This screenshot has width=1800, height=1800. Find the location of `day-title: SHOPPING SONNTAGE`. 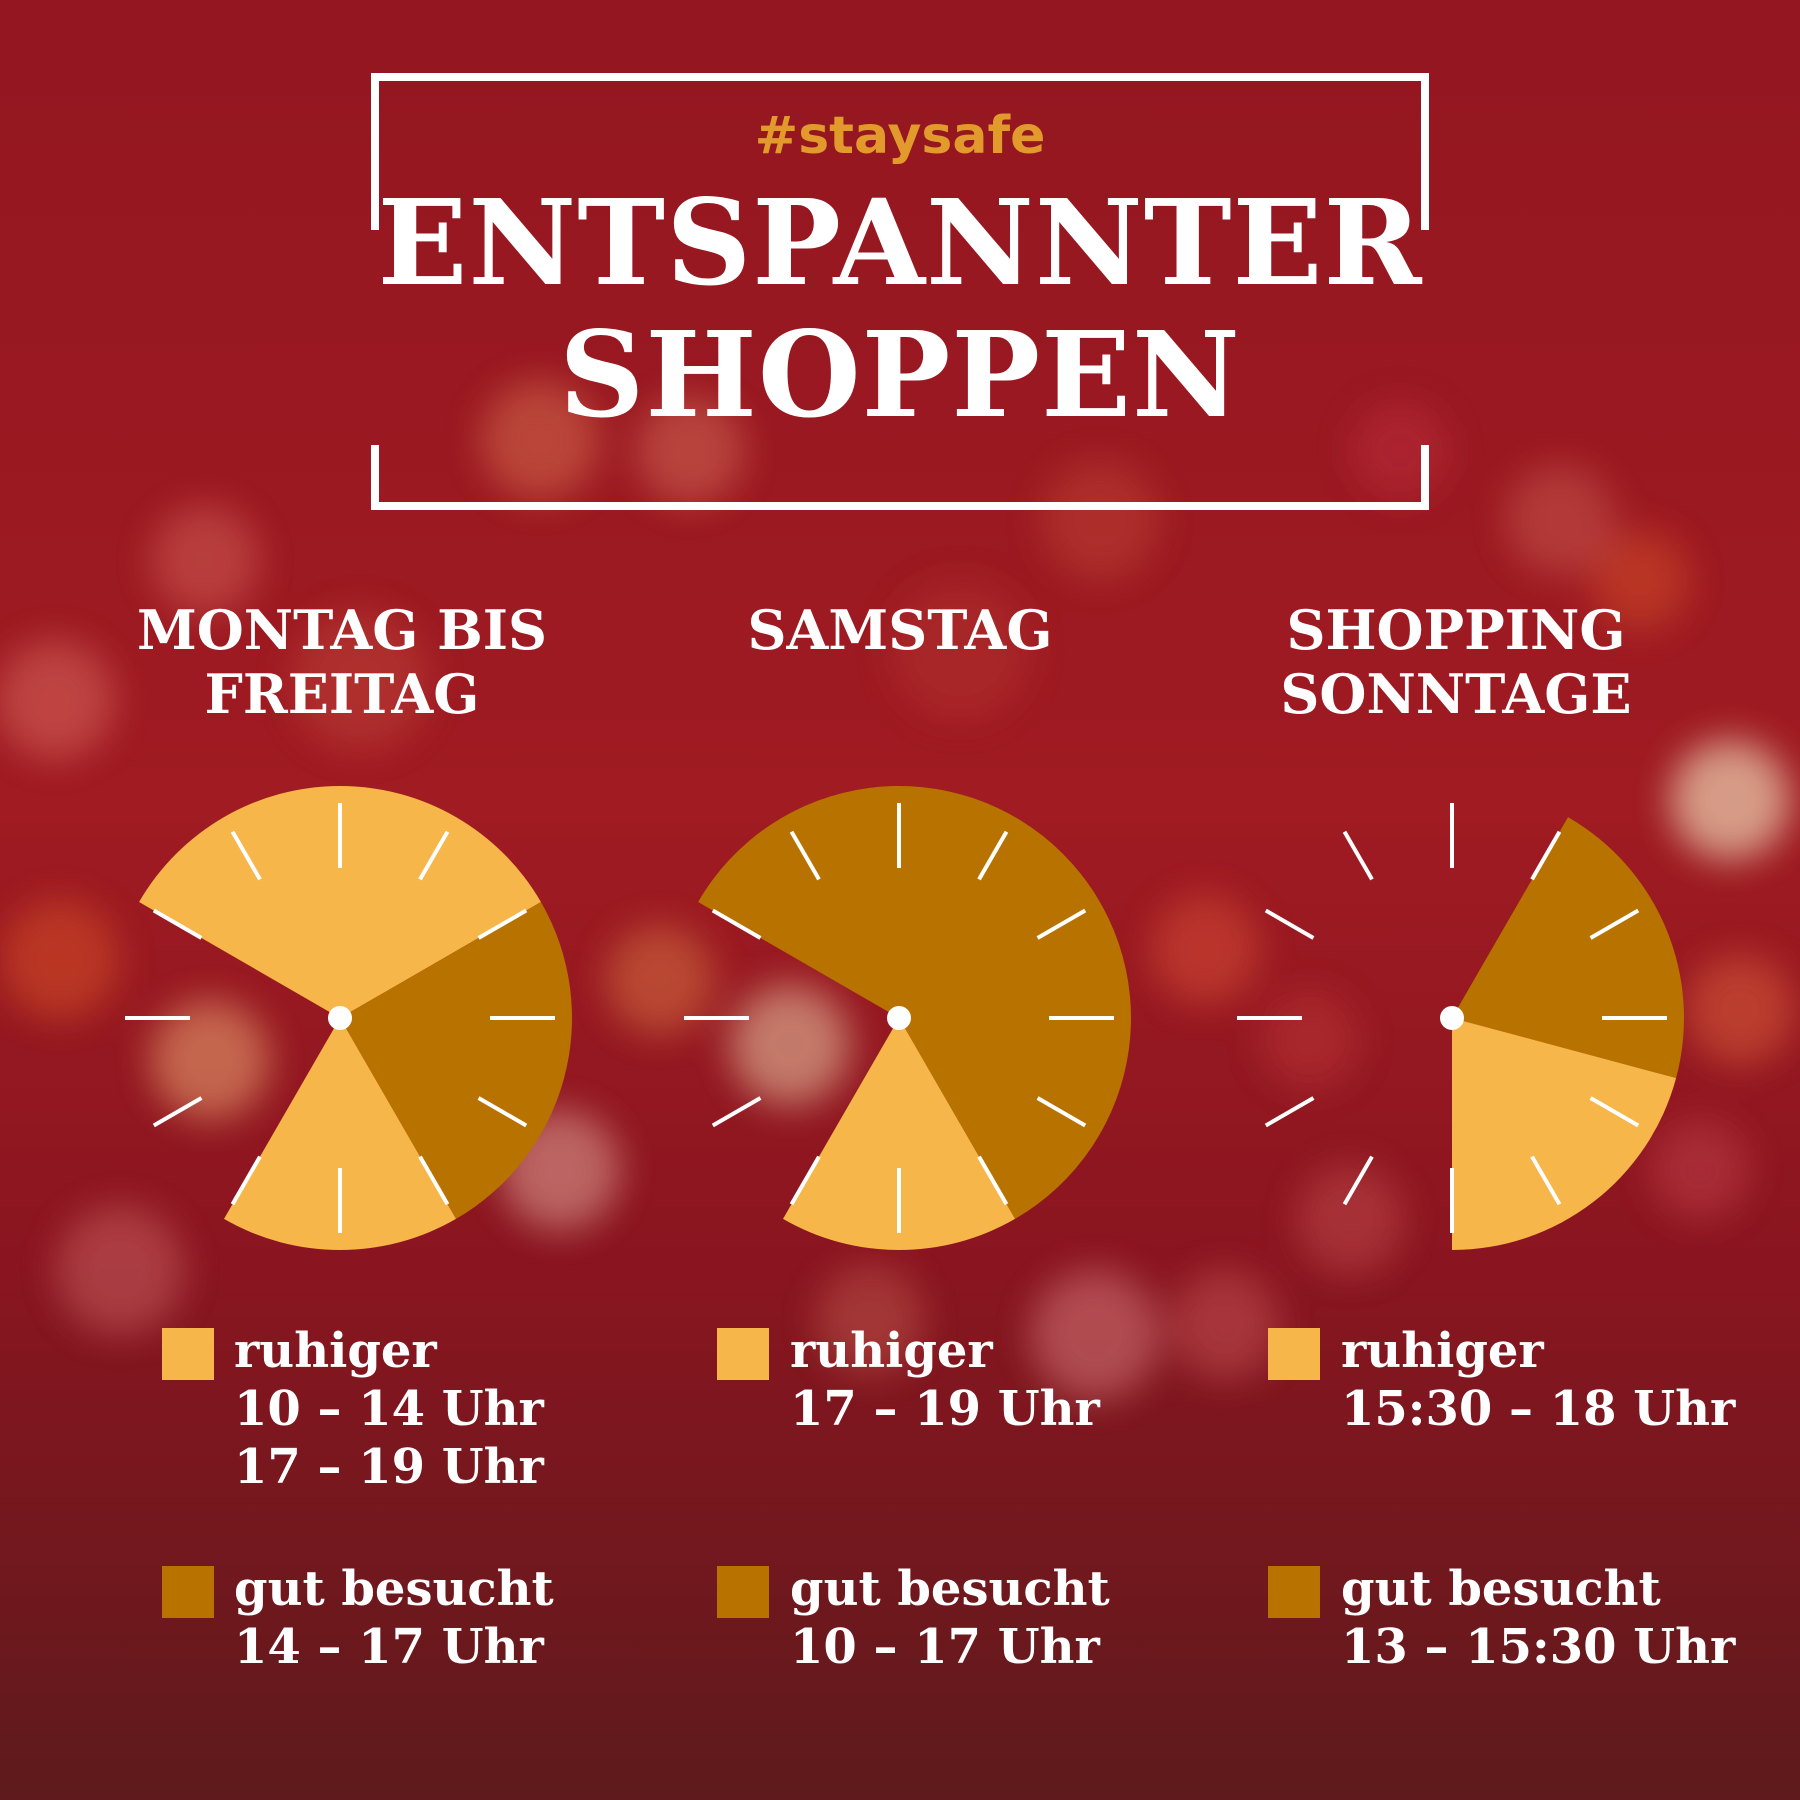

day-title: SHOPPING SONNTAGE is located at coordinates (1456, 662).